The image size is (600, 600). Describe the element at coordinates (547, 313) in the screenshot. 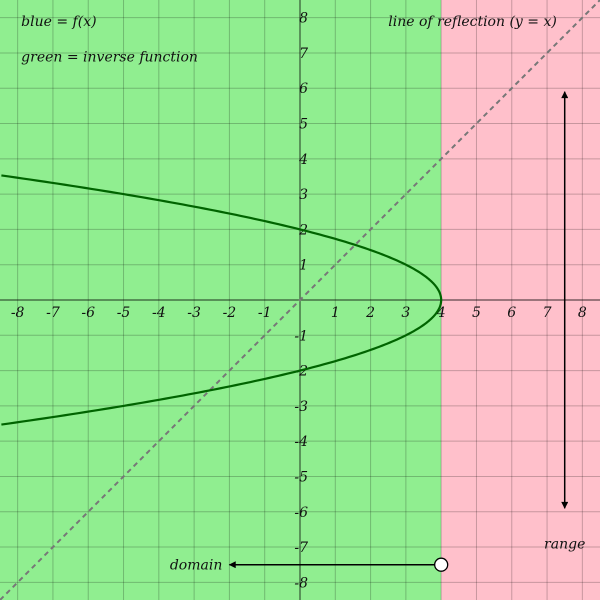

I see `x-tick-label: 7` at that location.